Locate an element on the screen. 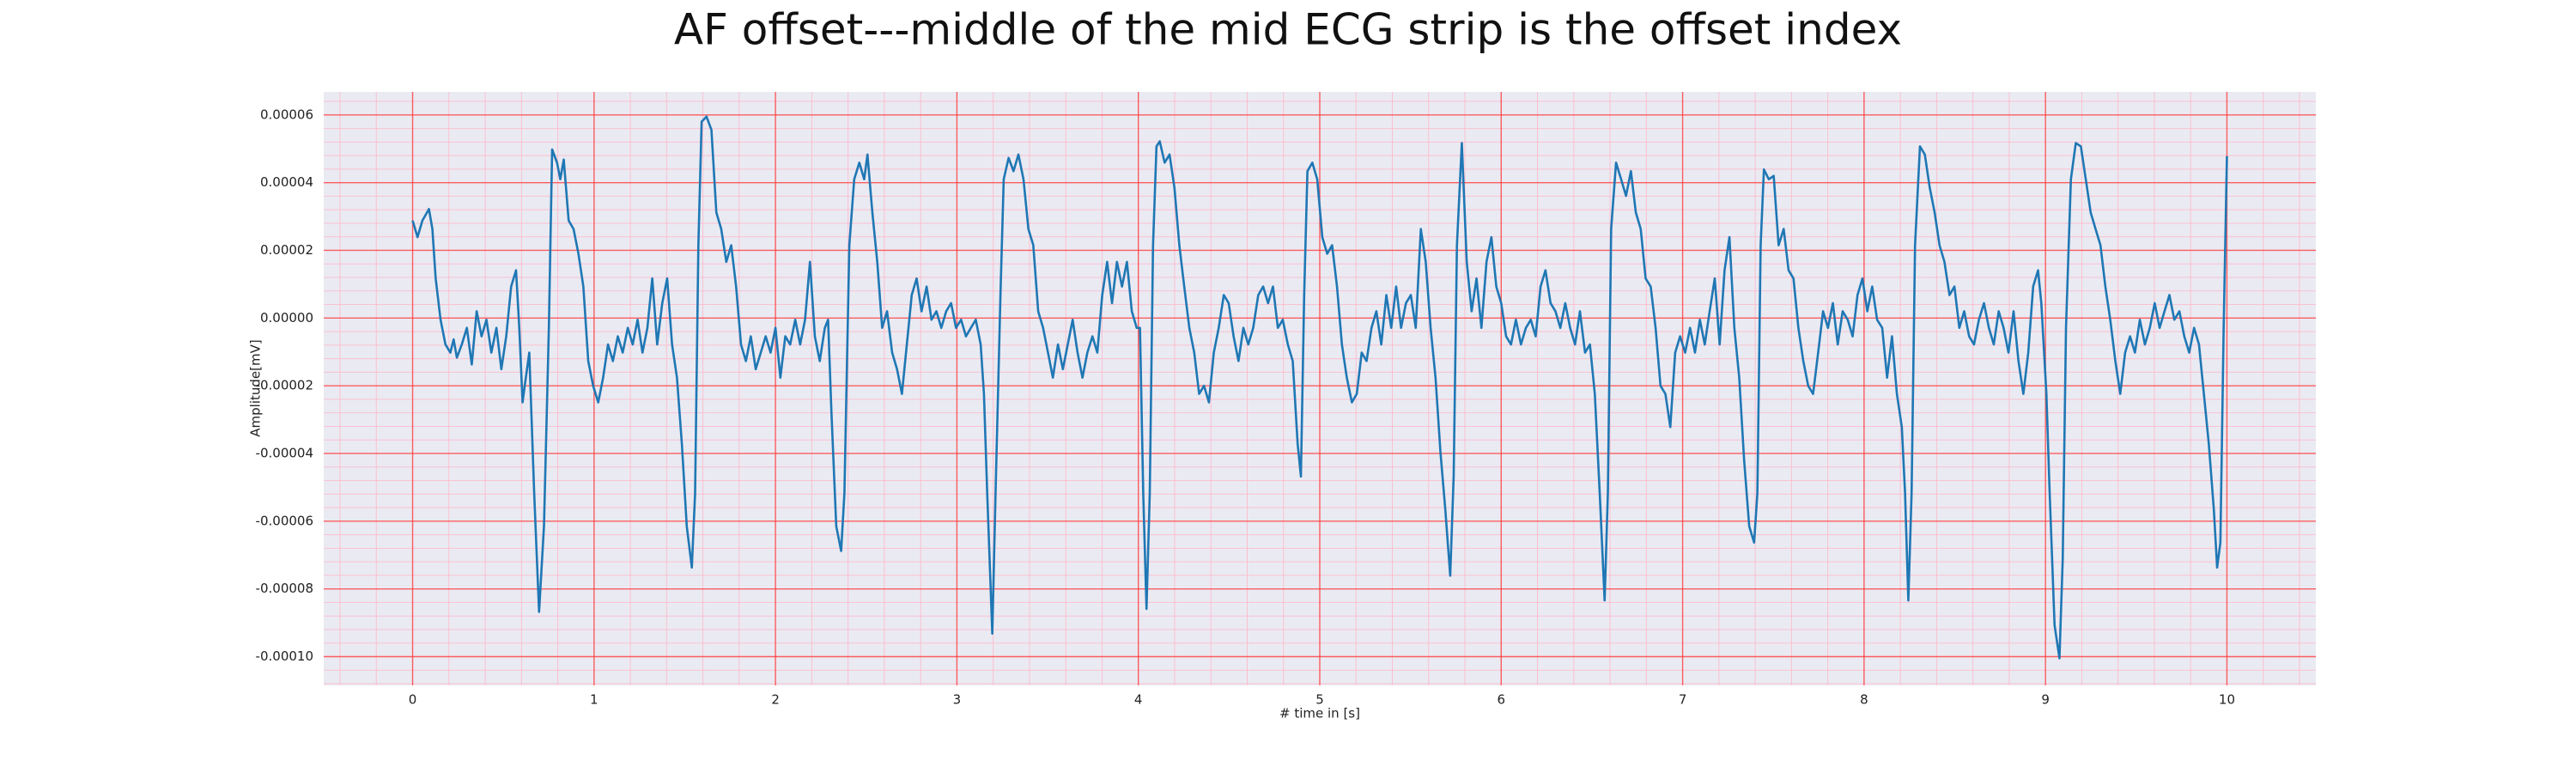 The image size is (2576, 773). y-tick-label: -0.00004 is located at coordinates (284, 452).